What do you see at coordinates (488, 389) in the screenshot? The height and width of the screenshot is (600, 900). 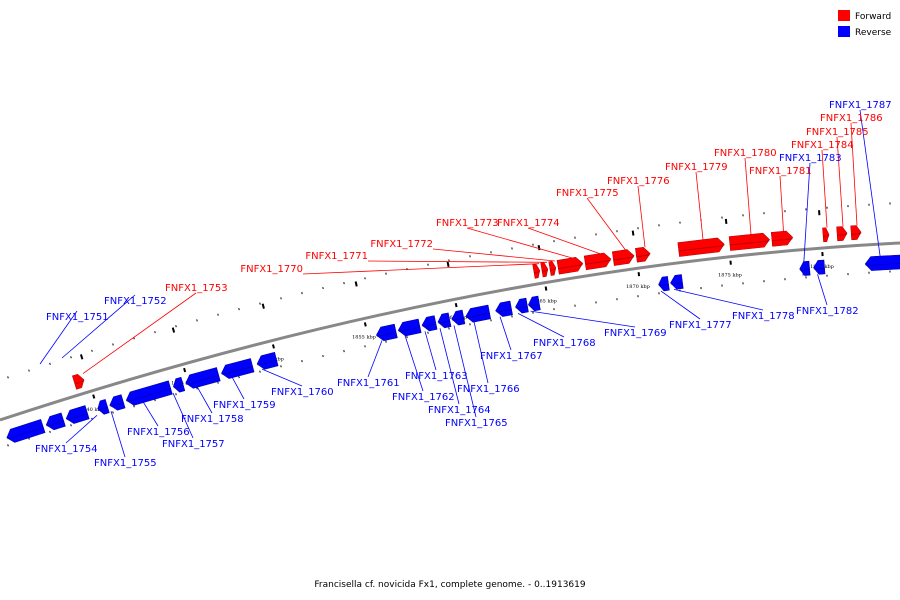 I see `gene-label: FNFX1_1766` at bounding box center [488, 389].